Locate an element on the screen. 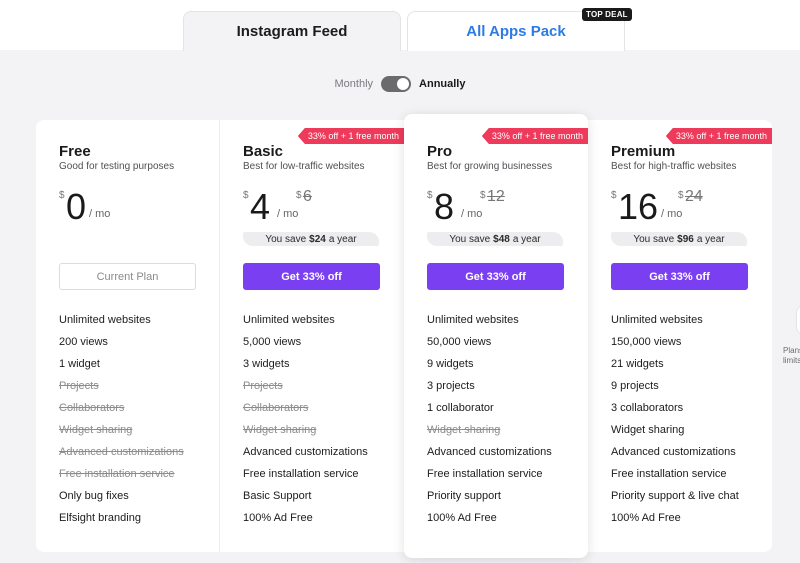 The height and width of the screenshot is (563, 800). billing-toggle-row: Monthly Annually is located at coordinates (400, 84).